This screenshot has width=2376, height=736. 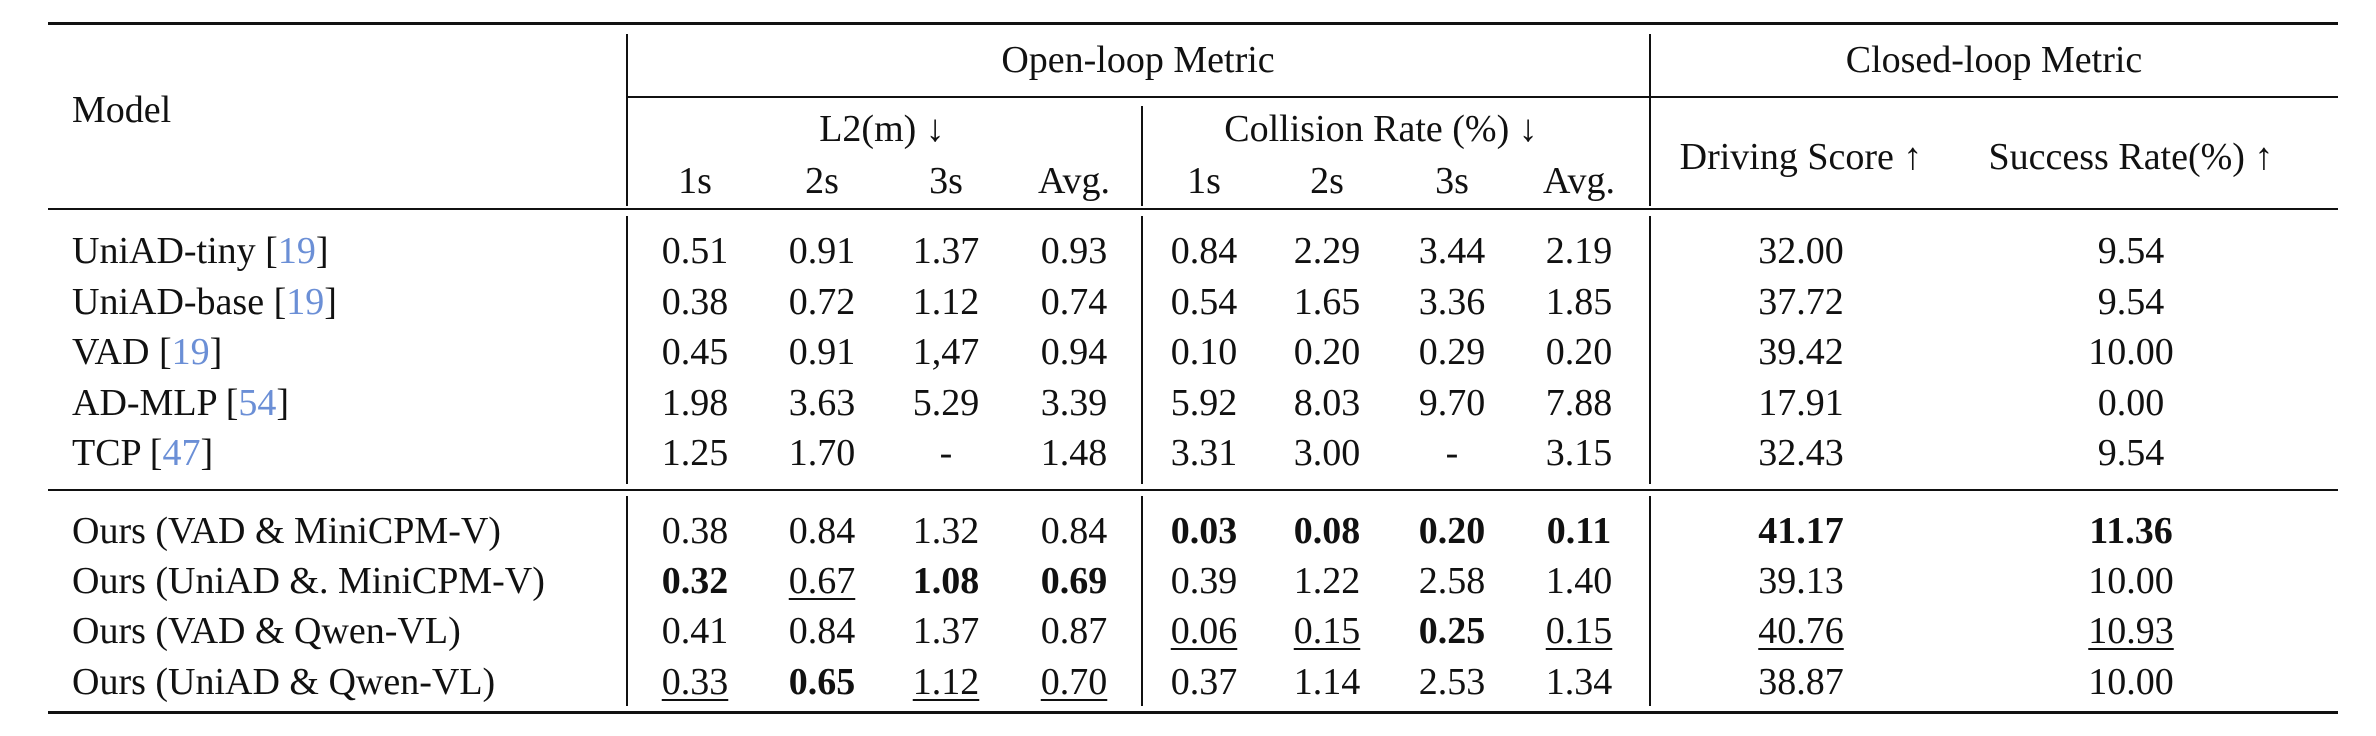 I want to click on model-label: VAD, so click(x=115, y=352).